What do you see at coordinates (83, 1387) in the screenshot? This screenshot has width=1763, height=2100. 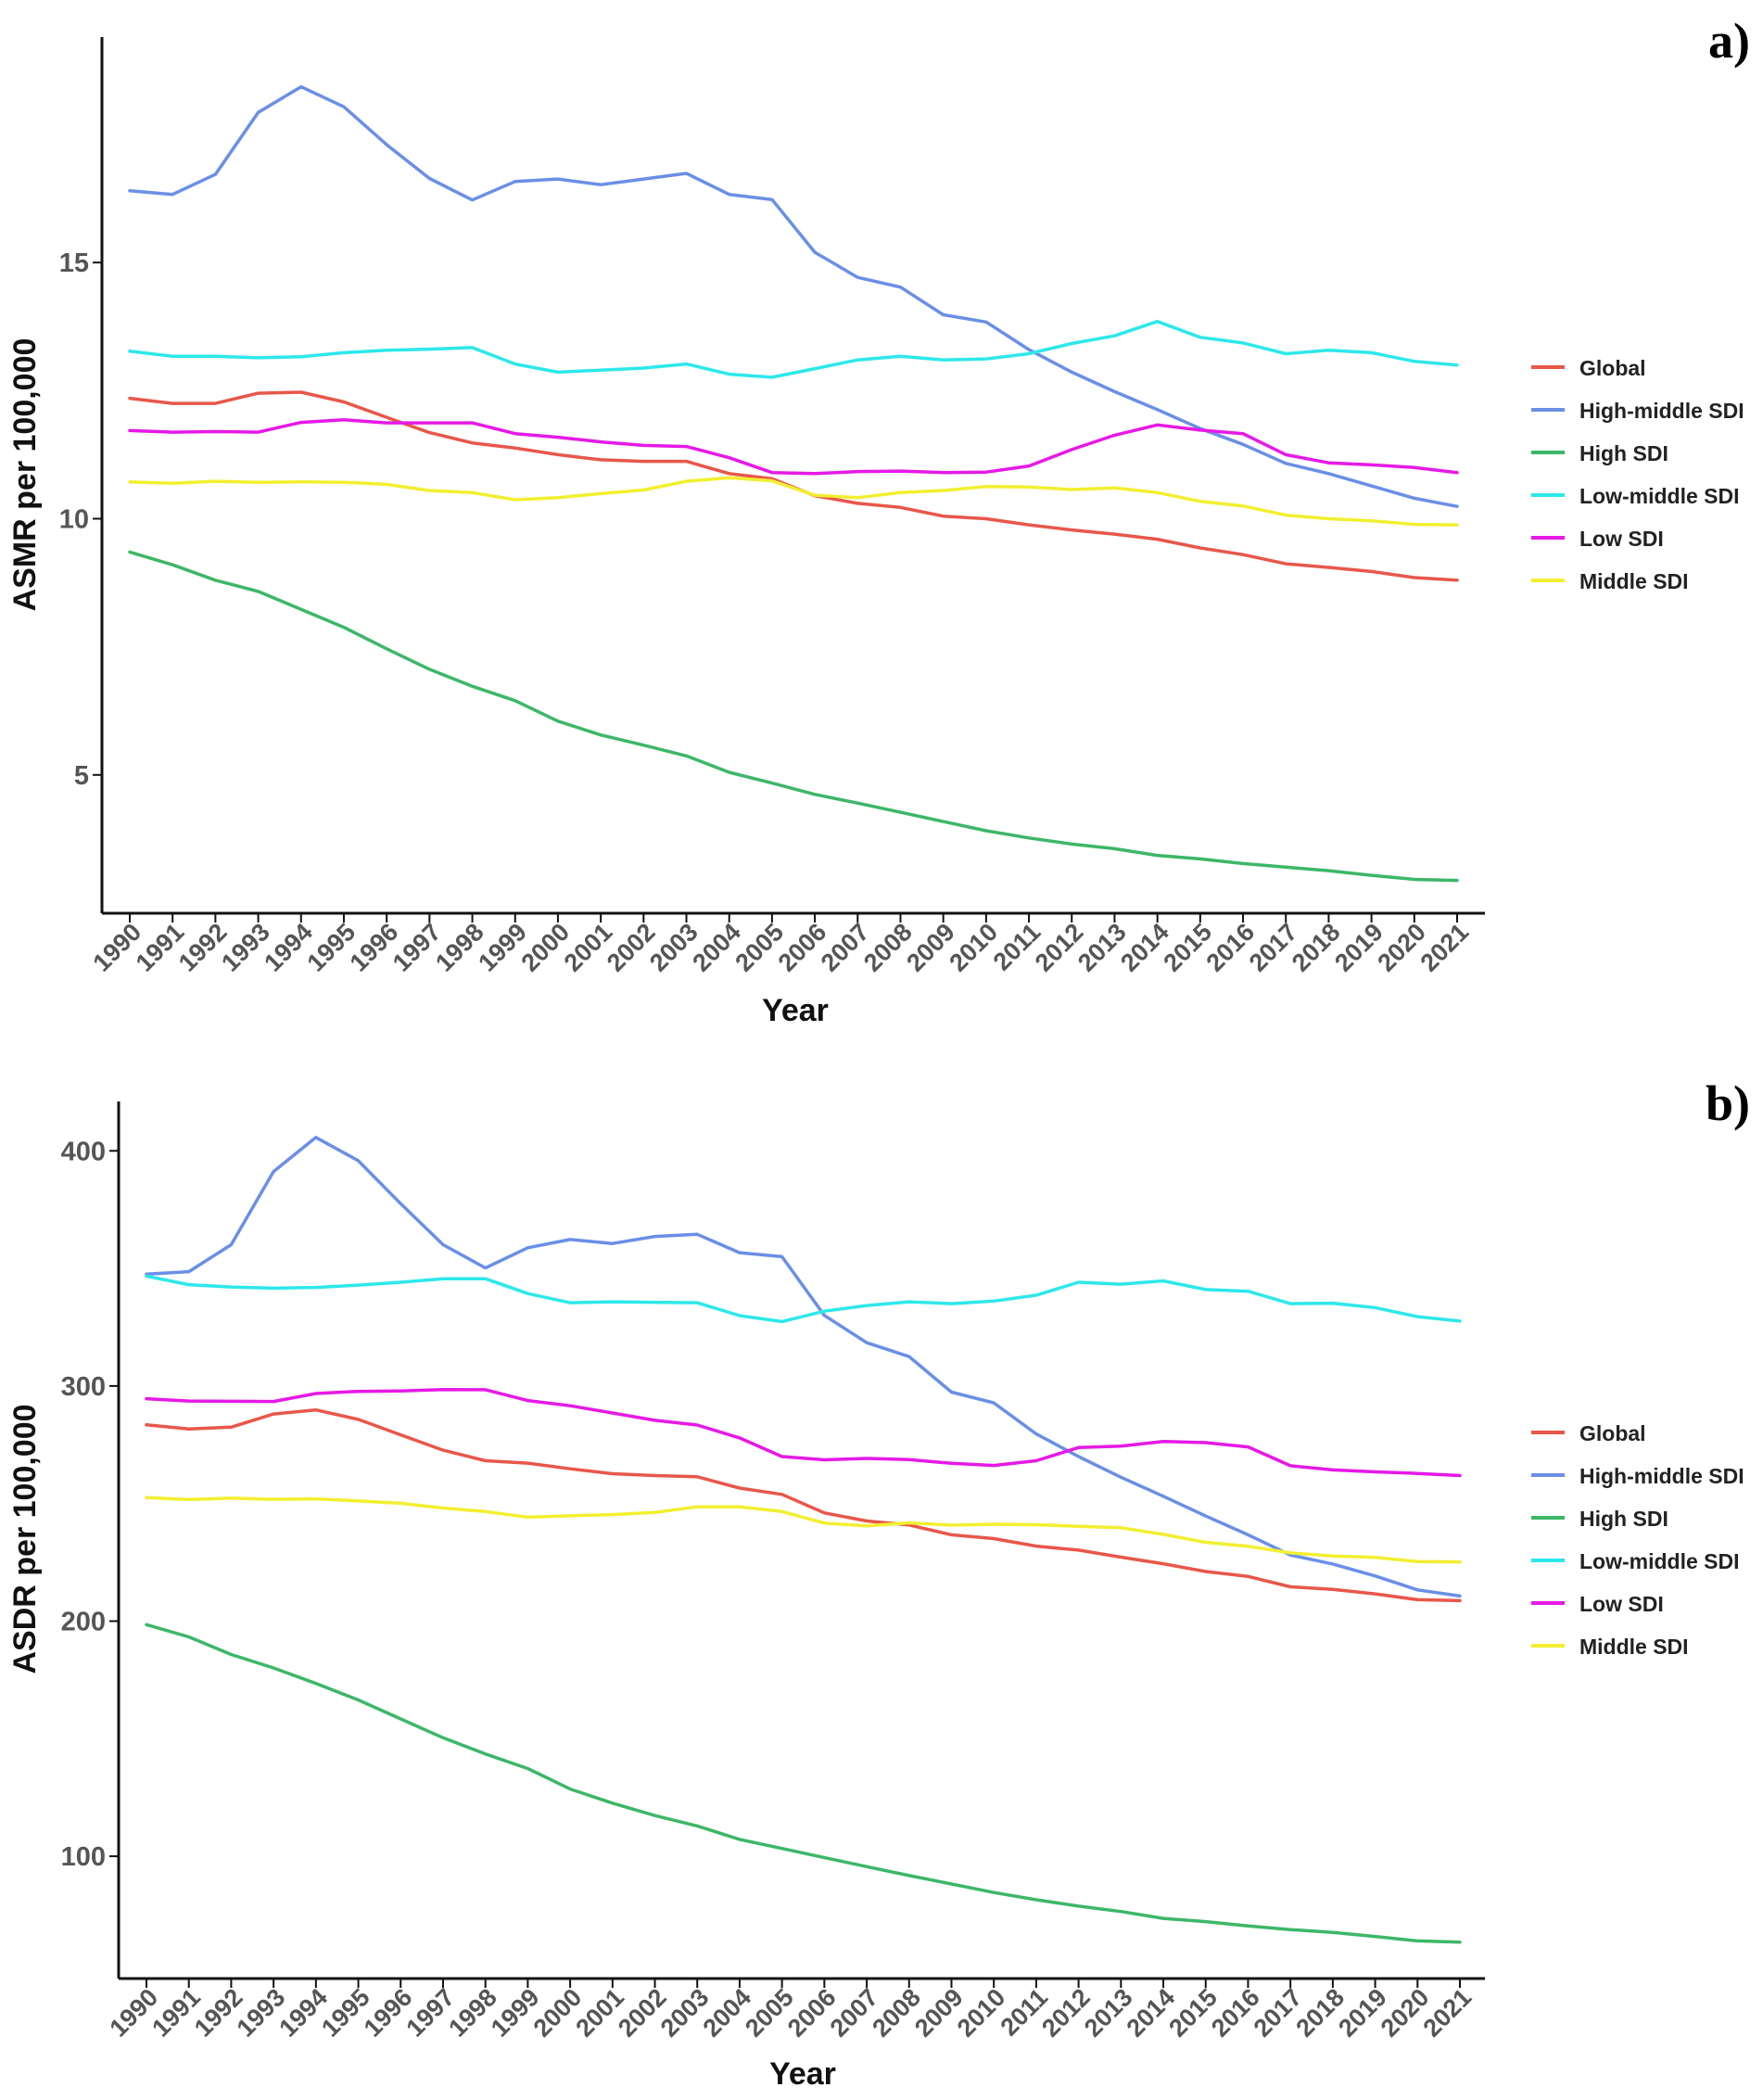 I see `y-tick-label: 300` at bounding box center [83, 1387].